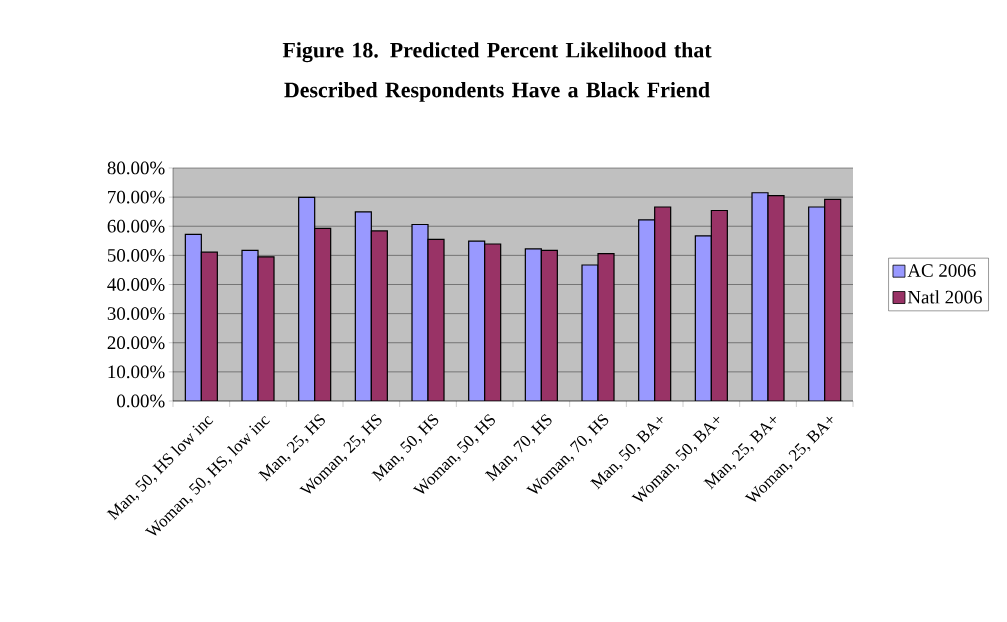 This screenshot has height=622, width=1007. Describe the element at coordinates (497, 72) in the screenshot. I see `chart-title: Figure 18. Predicted Percent Likelihood that Described Respondents Have a Black Friend` at that location.